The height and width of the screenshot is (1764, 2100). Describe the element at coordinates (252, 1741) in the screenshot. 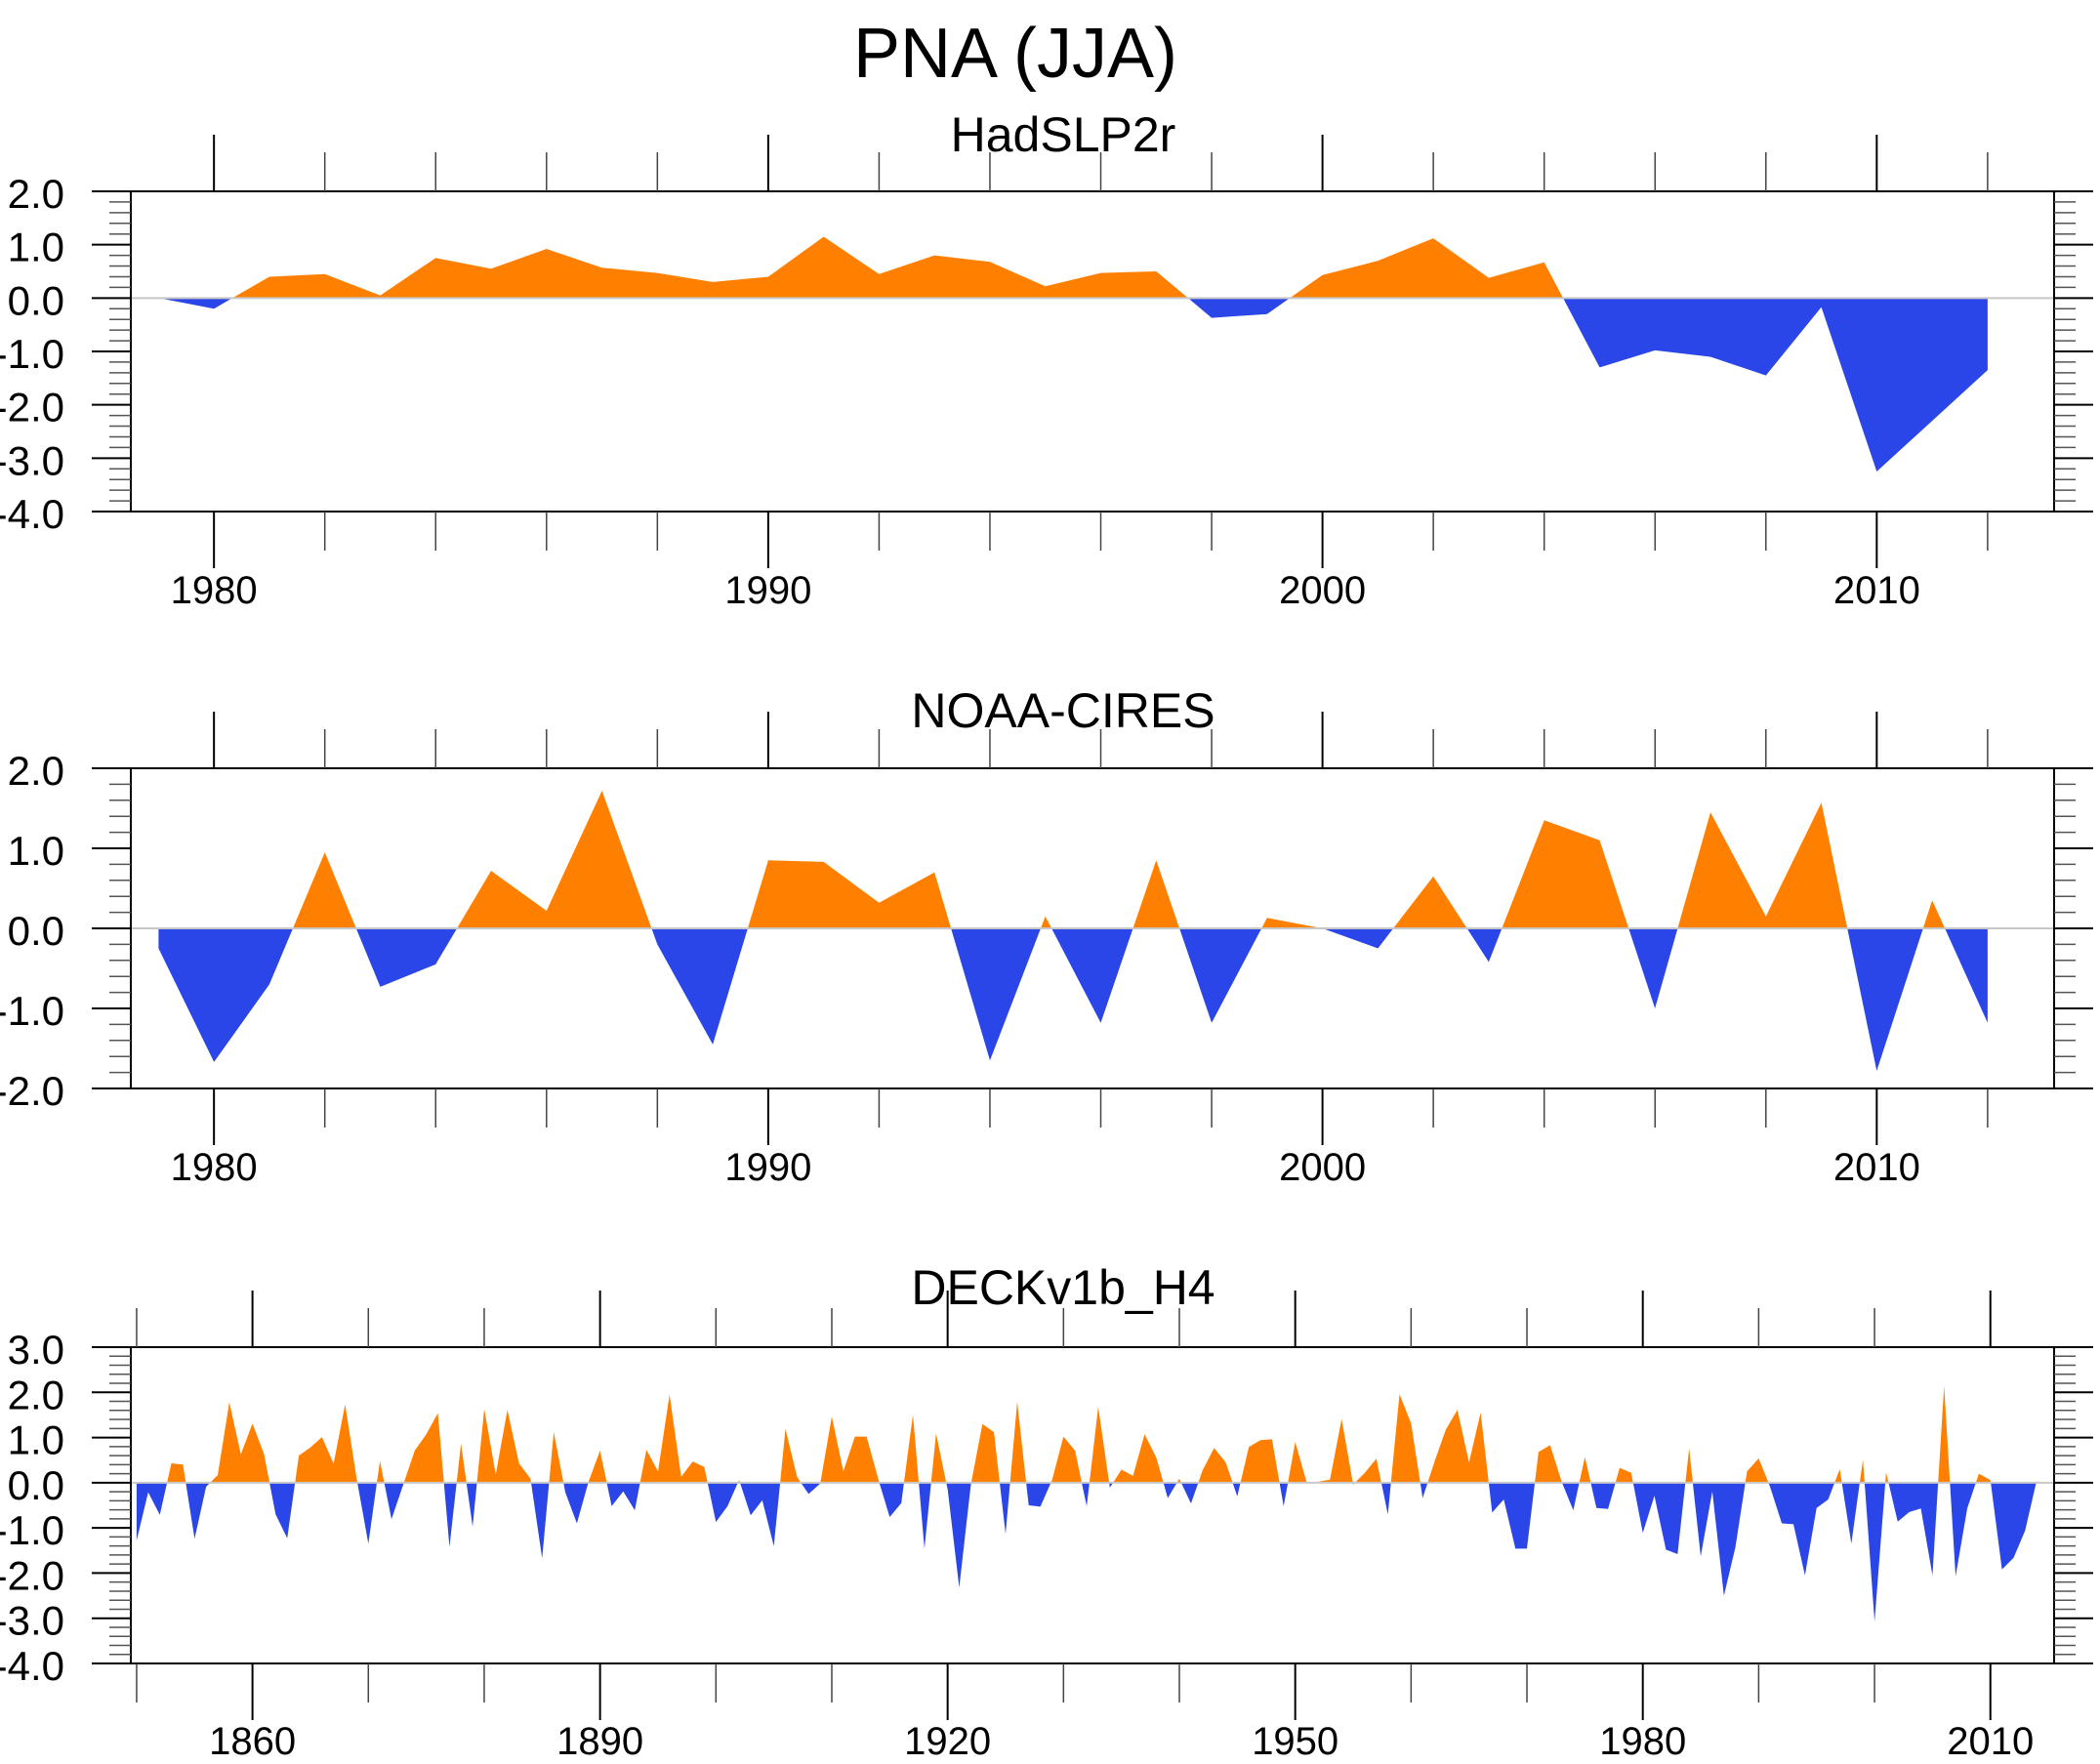

I see `x-tick-label: 1860` at that location.